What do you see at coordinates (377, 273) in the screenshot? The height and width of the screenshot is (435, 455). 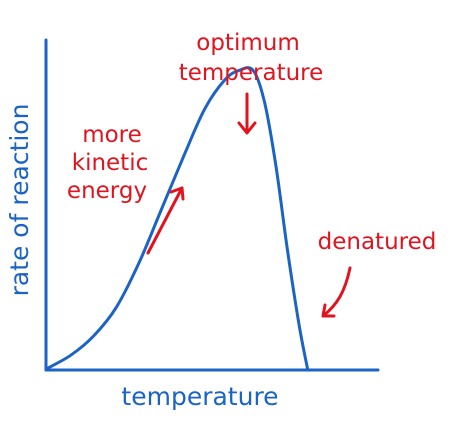 I see `annotation-denatured: denatured` at bounding box center [377, 273].